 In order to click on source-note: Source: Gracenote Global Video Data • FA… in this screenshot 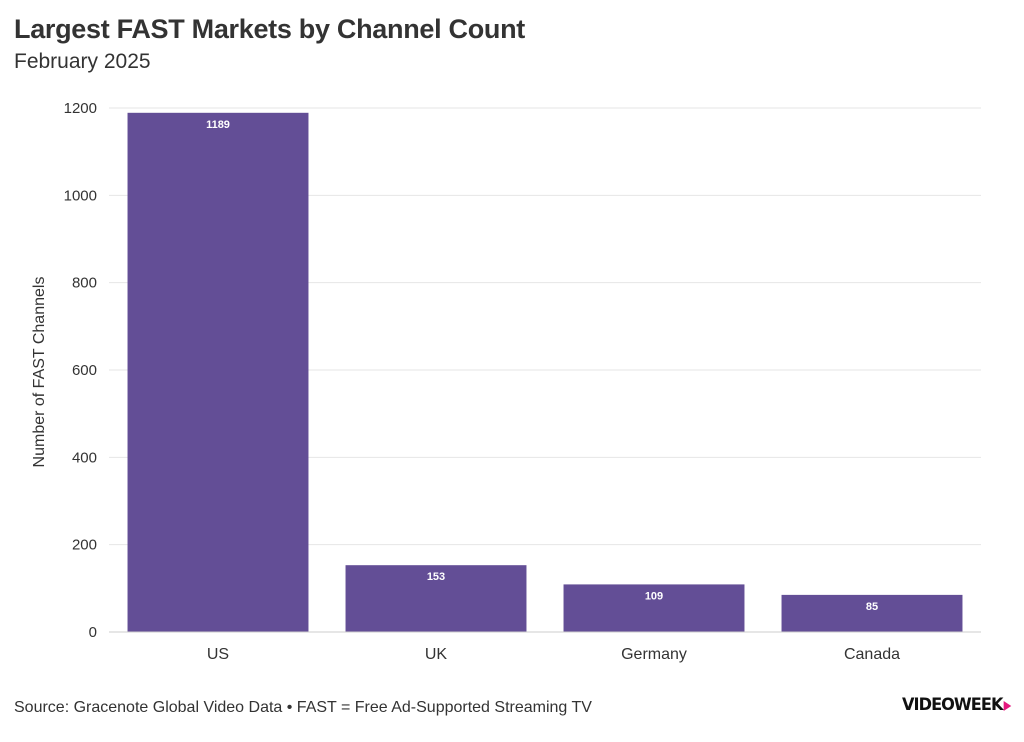, I will do `click(303, 707)`.